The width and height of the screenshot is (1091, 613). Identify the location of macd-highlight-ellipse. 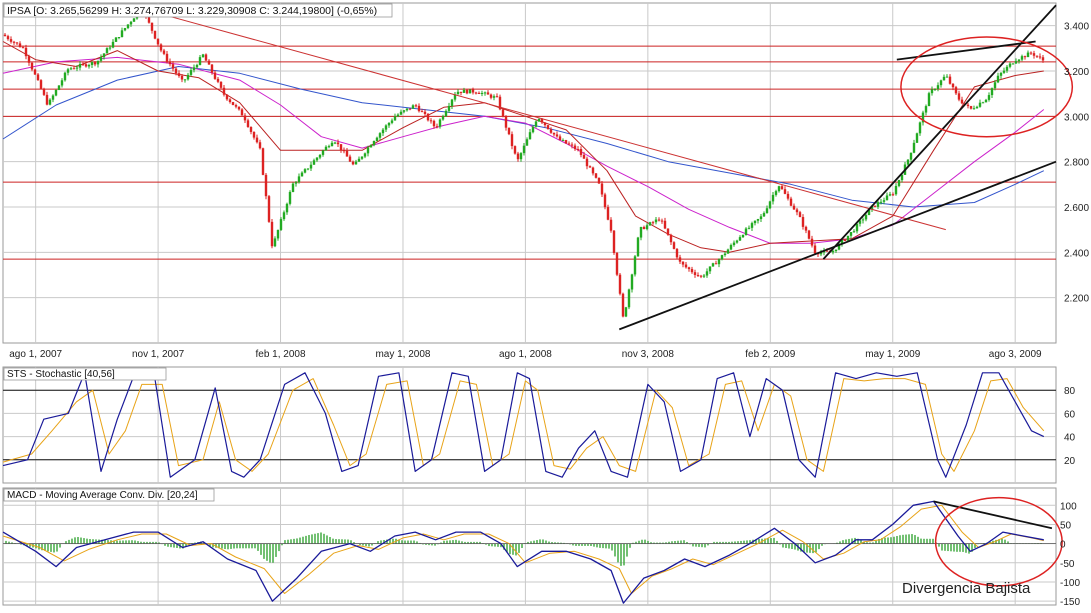
(998, 541).